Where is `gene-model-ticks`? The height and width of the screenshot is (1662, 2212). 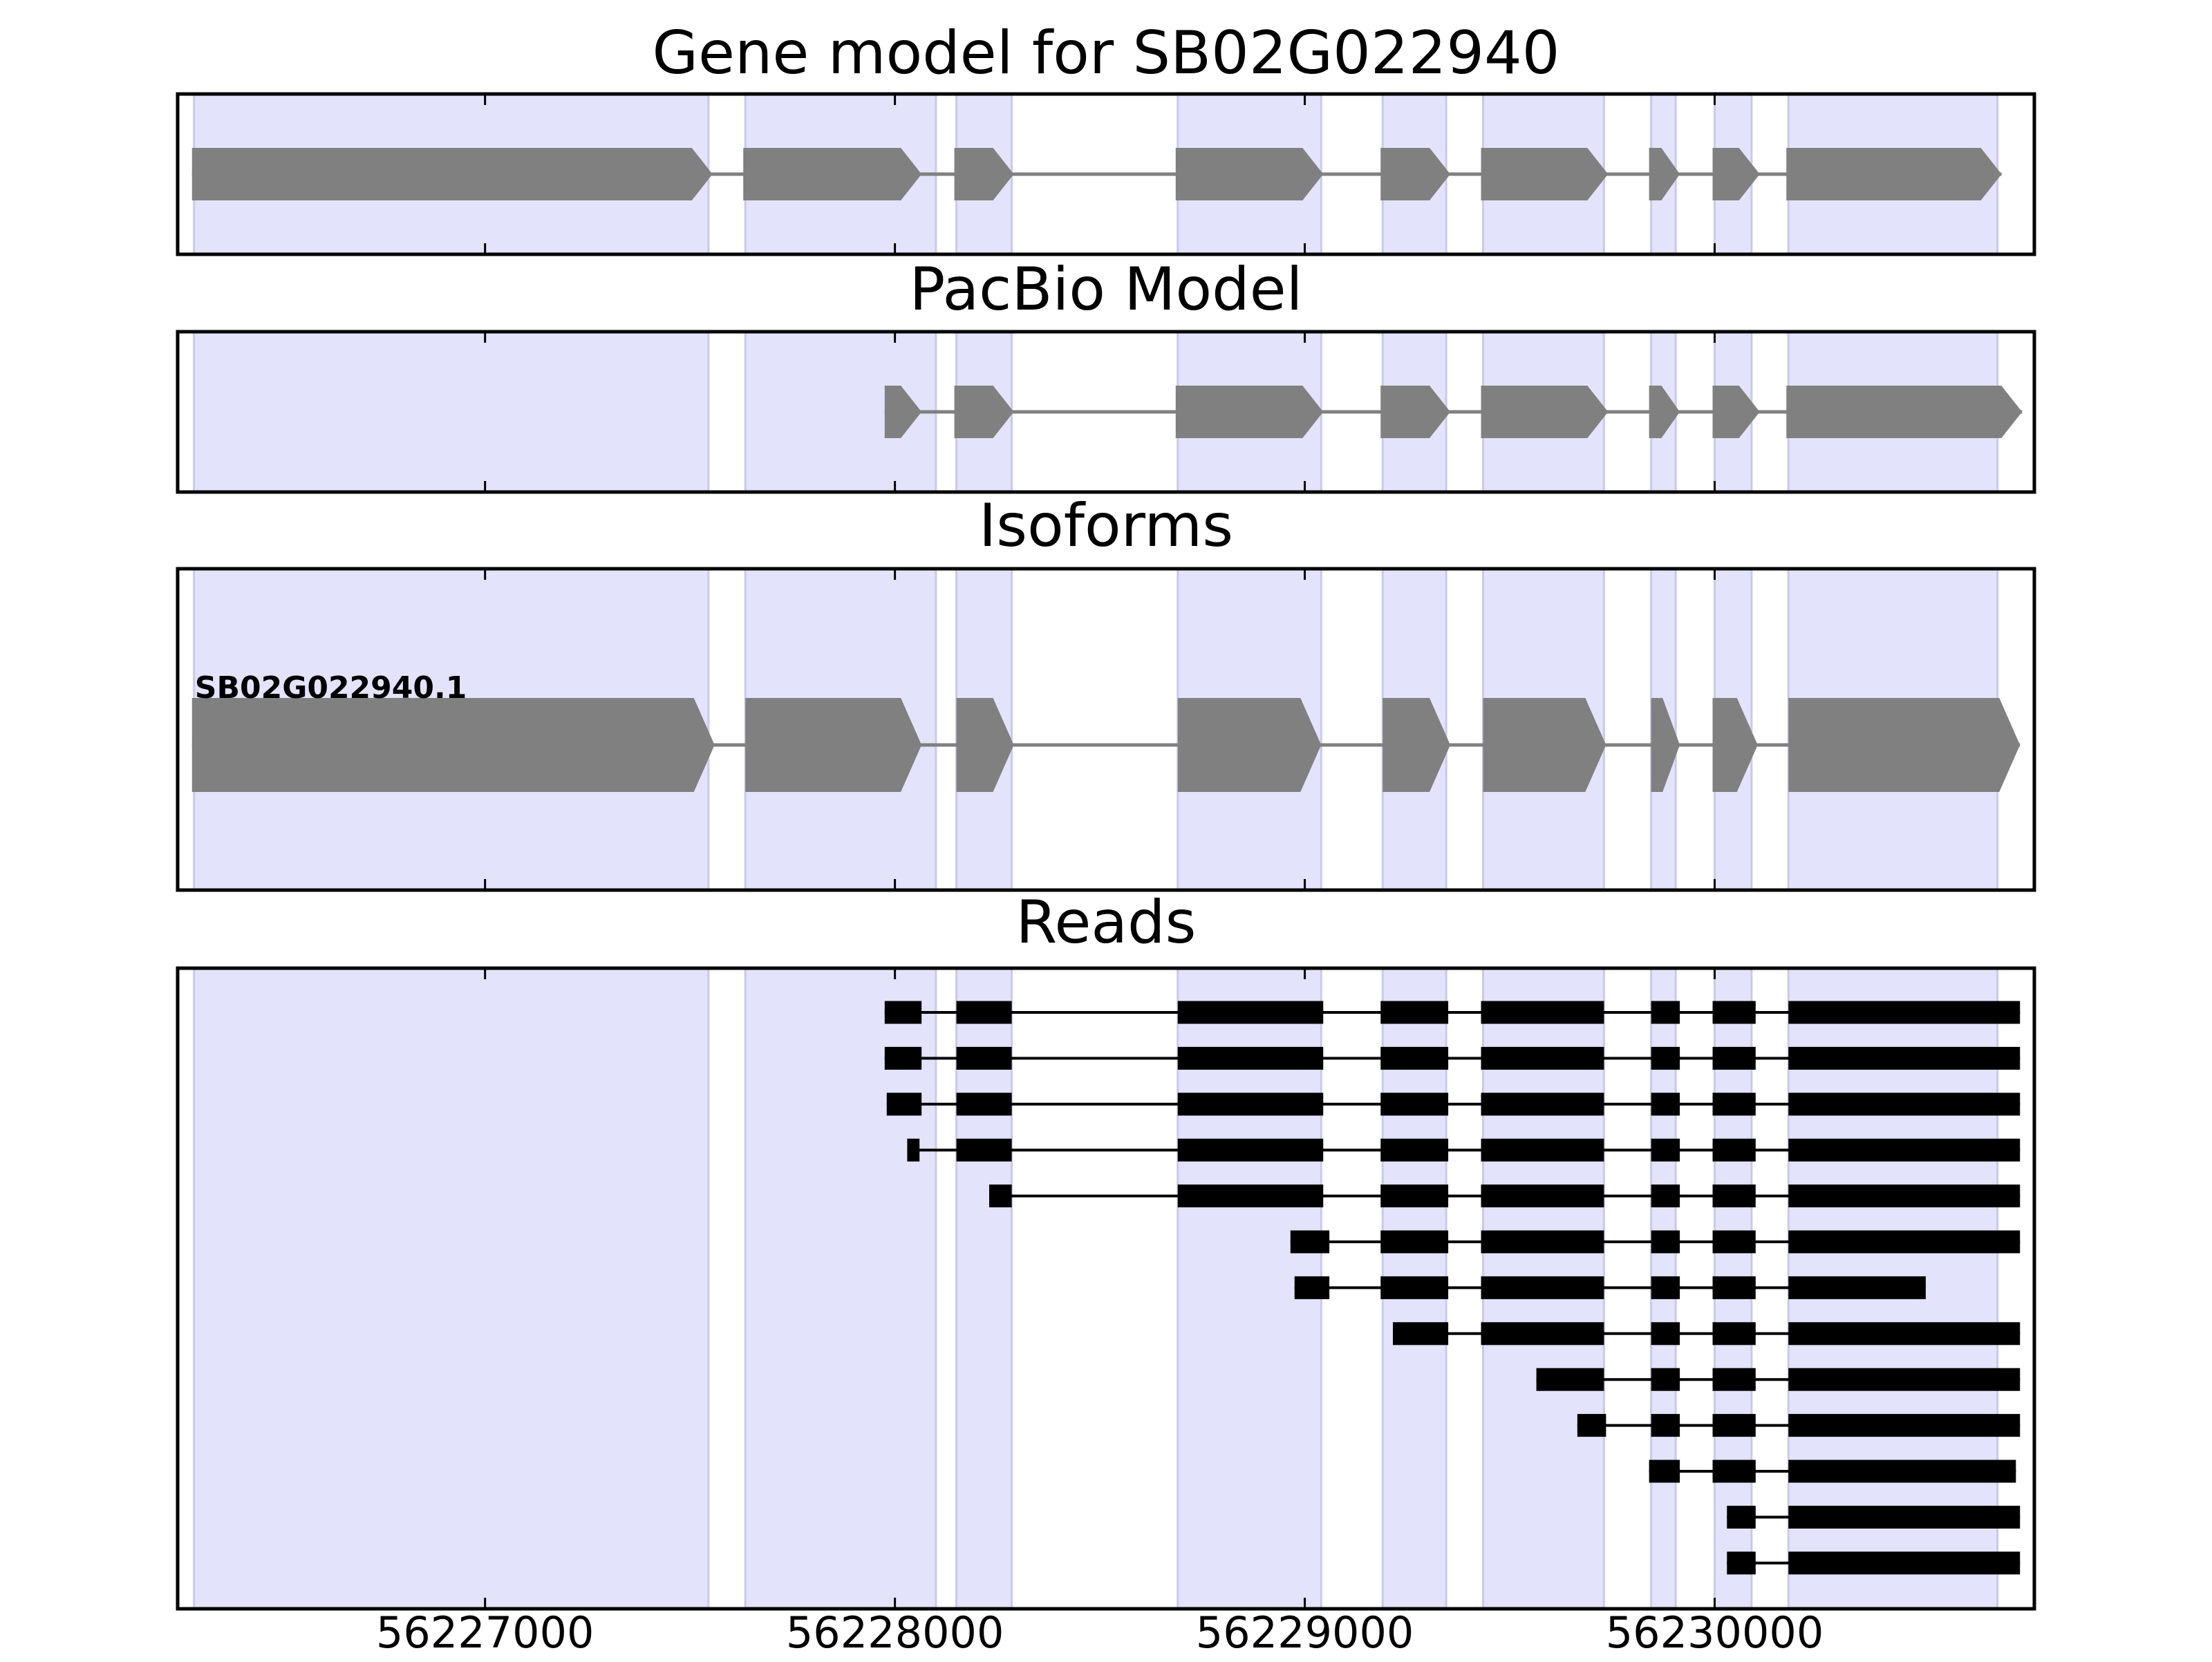 gene-model-ticks is located at coordinates (1100, 174).